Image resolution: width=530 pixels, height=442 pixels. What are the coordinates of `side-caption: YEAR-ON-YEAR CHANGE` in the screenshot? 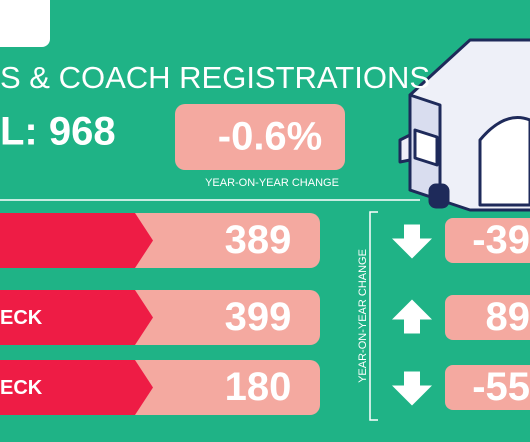 It's located at (363, 316).